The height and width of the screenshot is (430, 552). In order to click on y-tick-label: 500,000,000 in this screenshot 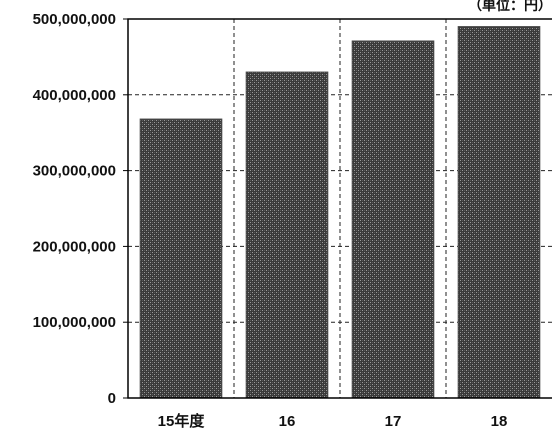, I will do `click(74, 19)`.